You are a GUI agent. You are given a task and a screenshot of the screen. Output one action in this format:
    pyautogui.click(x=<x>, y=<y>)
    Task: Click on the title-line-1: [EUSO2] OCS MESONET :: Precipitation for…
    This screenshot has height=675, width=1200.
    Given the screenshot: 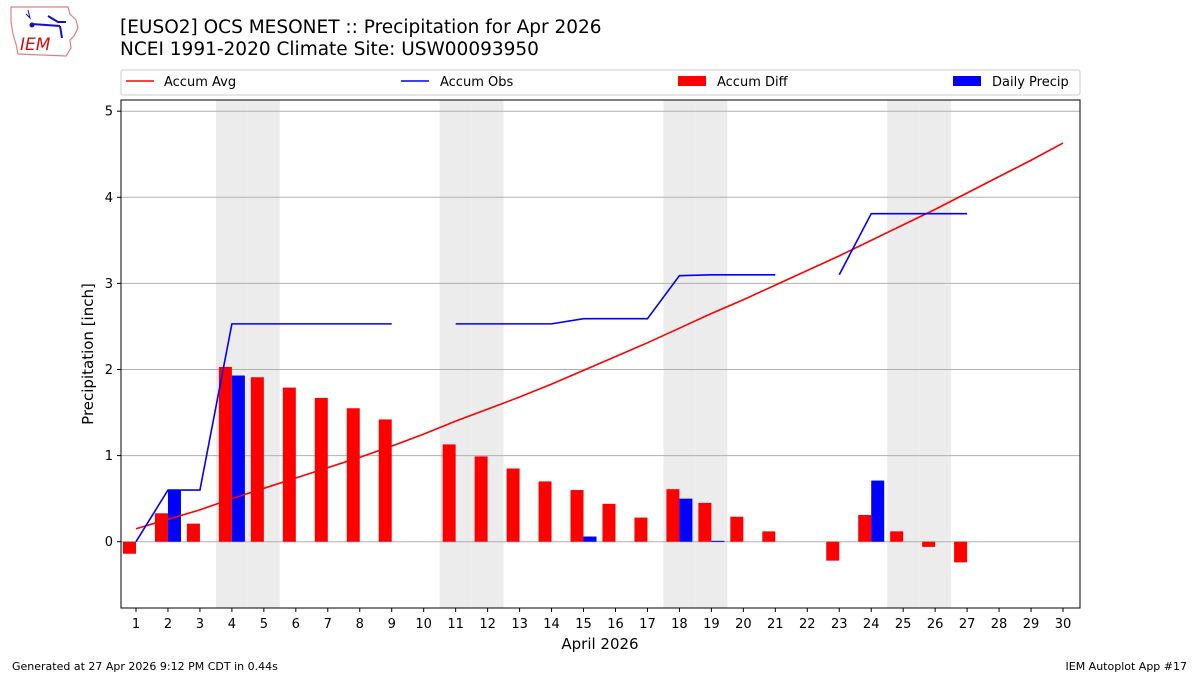 What is the action you would take?
    pyautogui.click(x=361, y=27)
    